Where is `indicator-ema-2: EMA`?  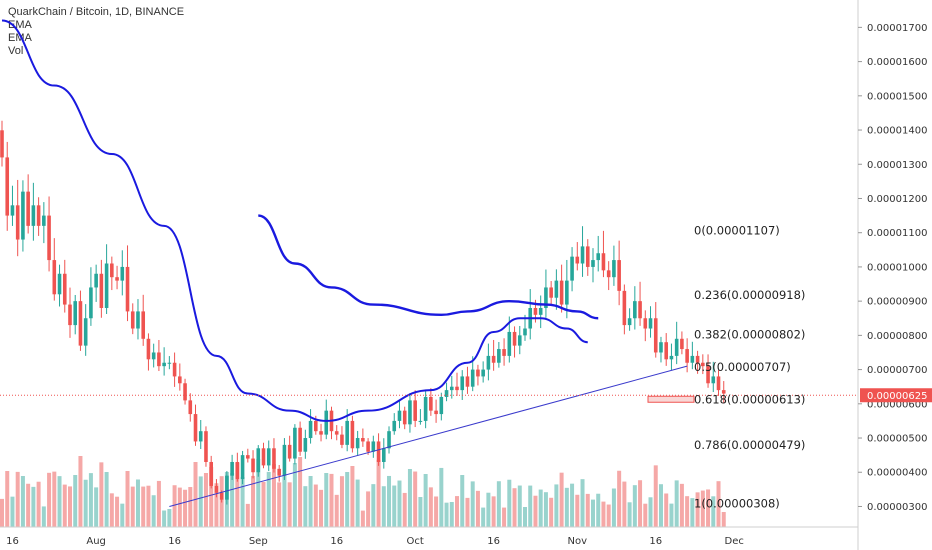 indicator-ema-2: EMA is located at coordinates (20, 38).